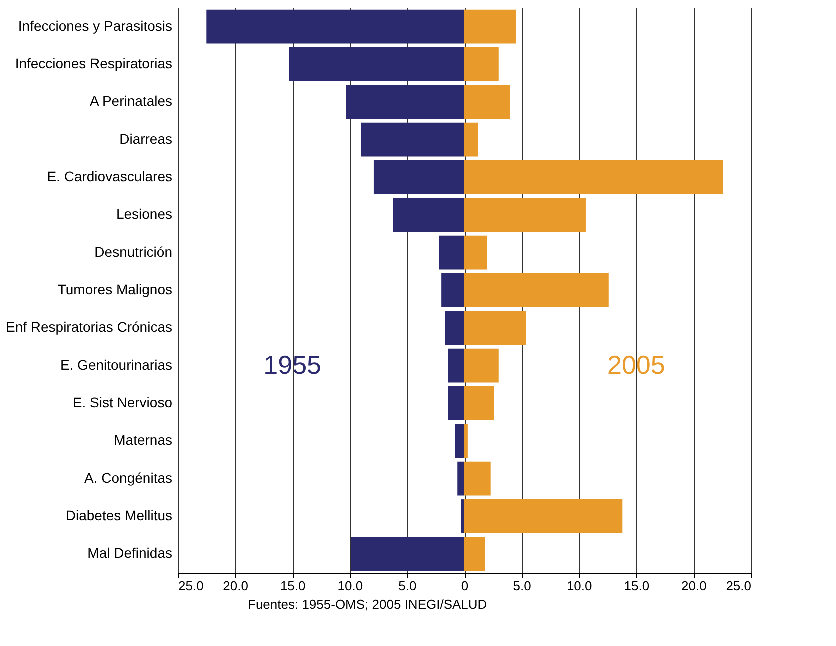  I want to click on y-tick-label: Enf Respiratorias Crónicas, so click(89, 327).